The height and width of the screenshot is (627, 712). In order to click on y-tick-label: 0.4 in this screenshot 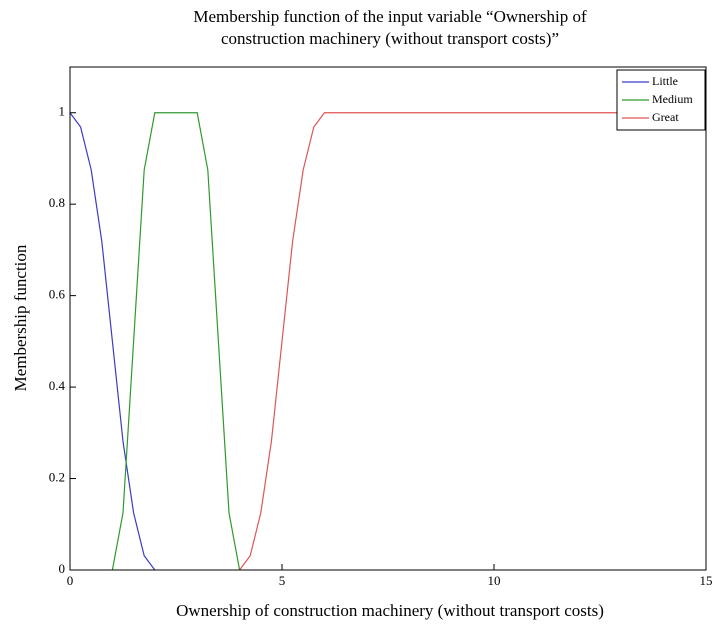, I will do `click(57, 385)`.